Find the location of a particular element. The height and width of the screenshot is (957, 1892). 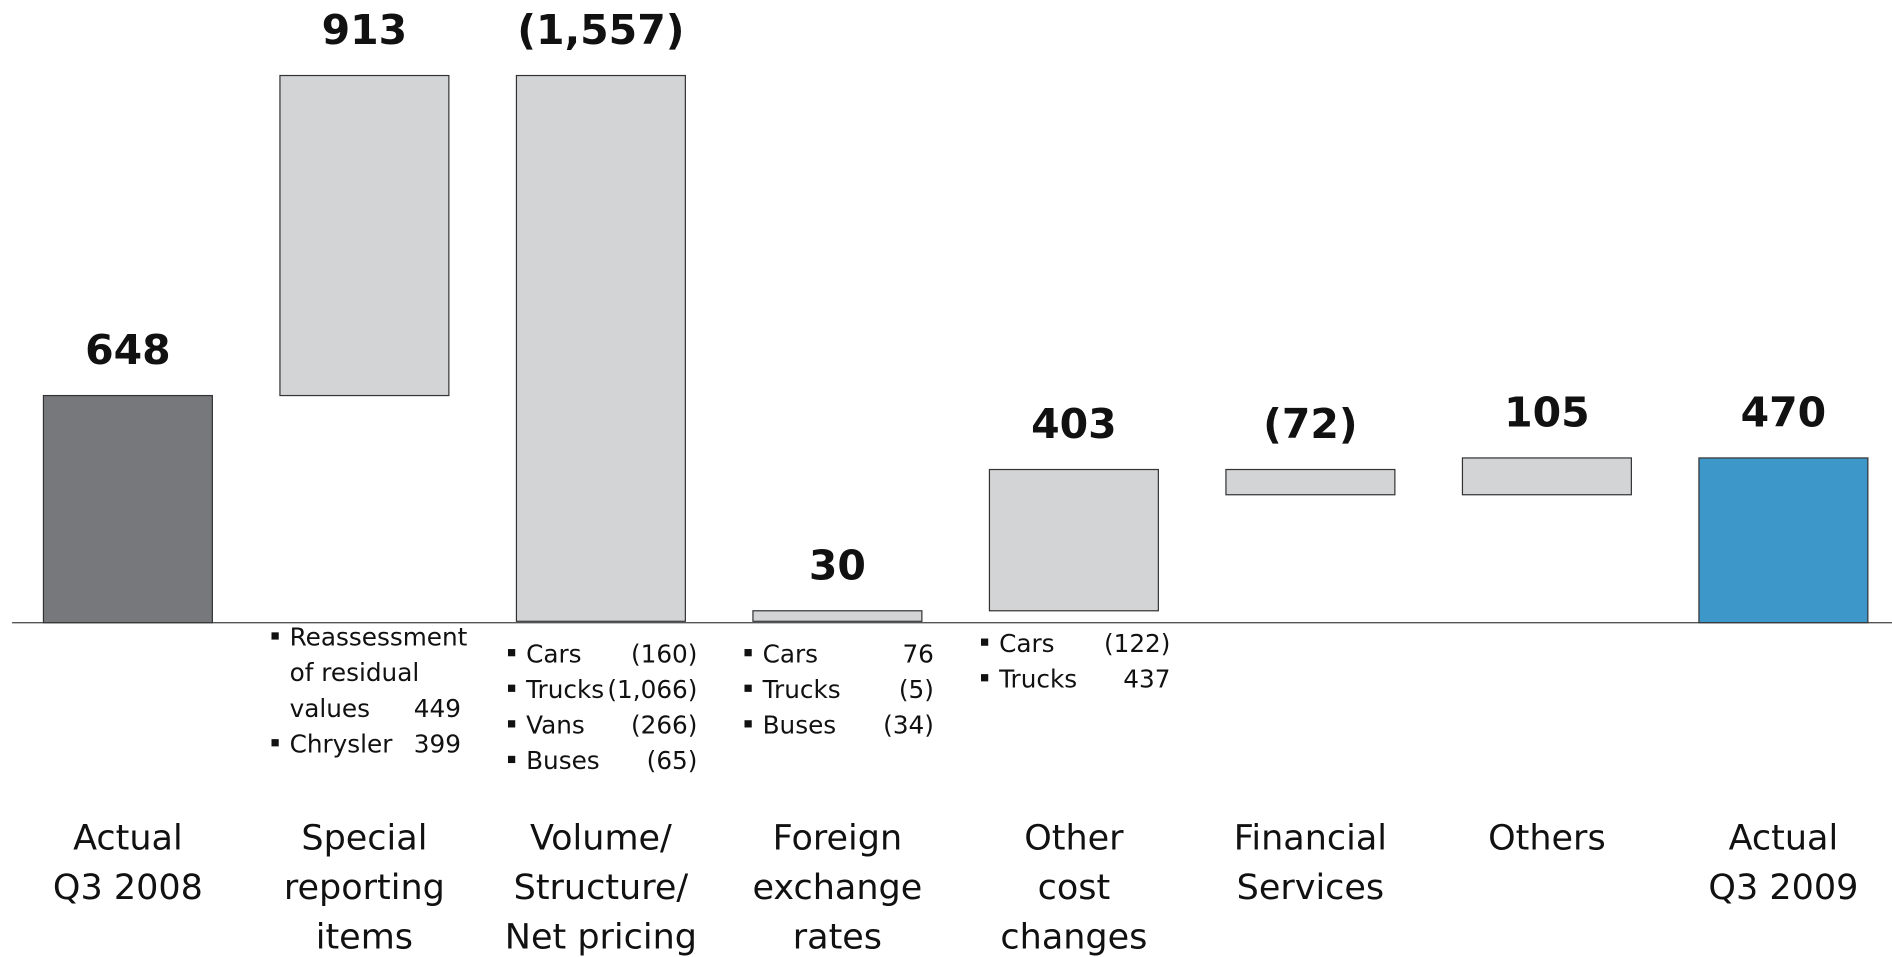

note-value: (65) is located at coordinates (672, 760).